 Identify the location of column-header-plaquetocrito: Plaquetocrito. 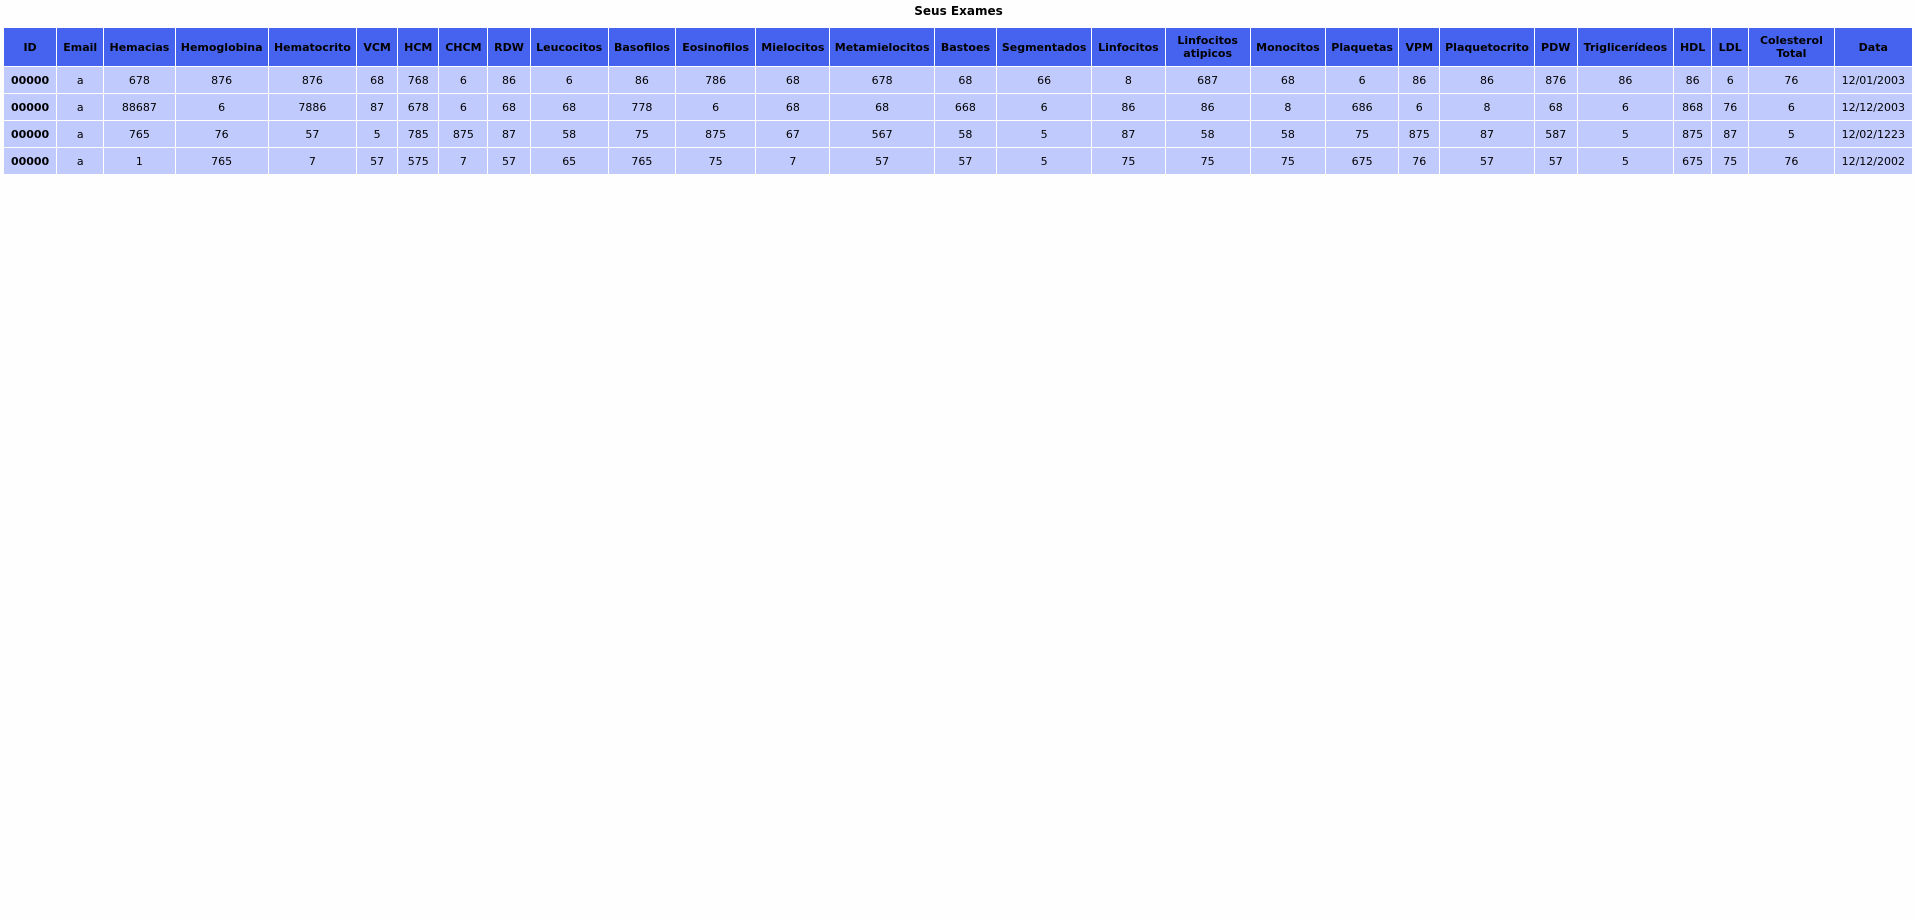
(1487, 47).